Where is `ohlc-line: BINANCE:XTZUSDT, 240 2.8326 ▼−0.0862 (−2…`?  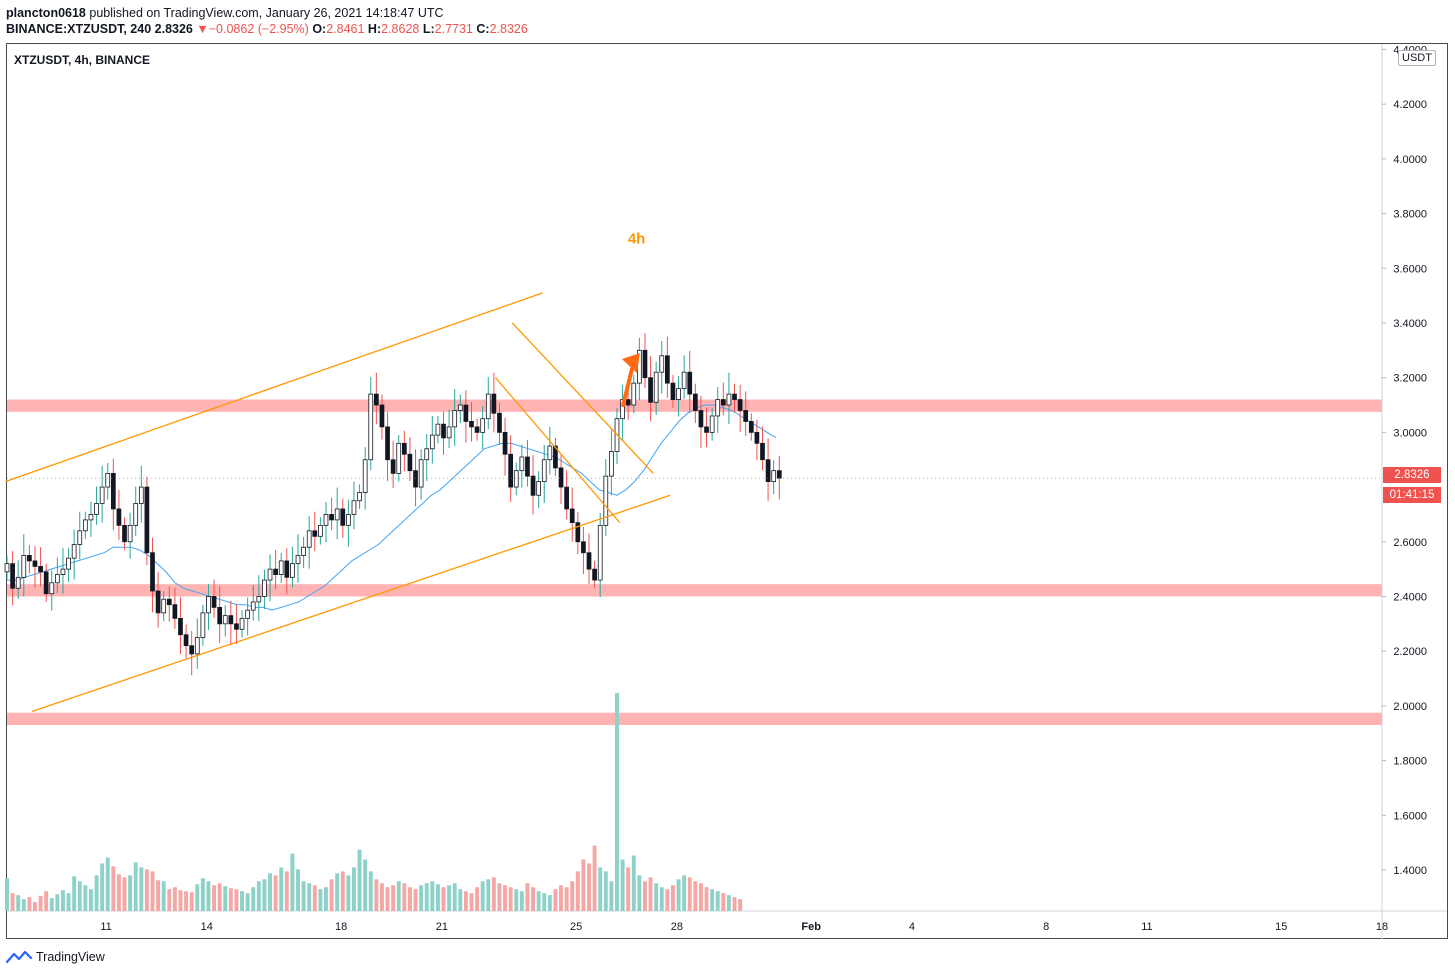 ohlc-line: BINANCE:XTZUSDT, 240 2.8326 ▼−0.0862 (−2… is located at coordinates (267, 29).